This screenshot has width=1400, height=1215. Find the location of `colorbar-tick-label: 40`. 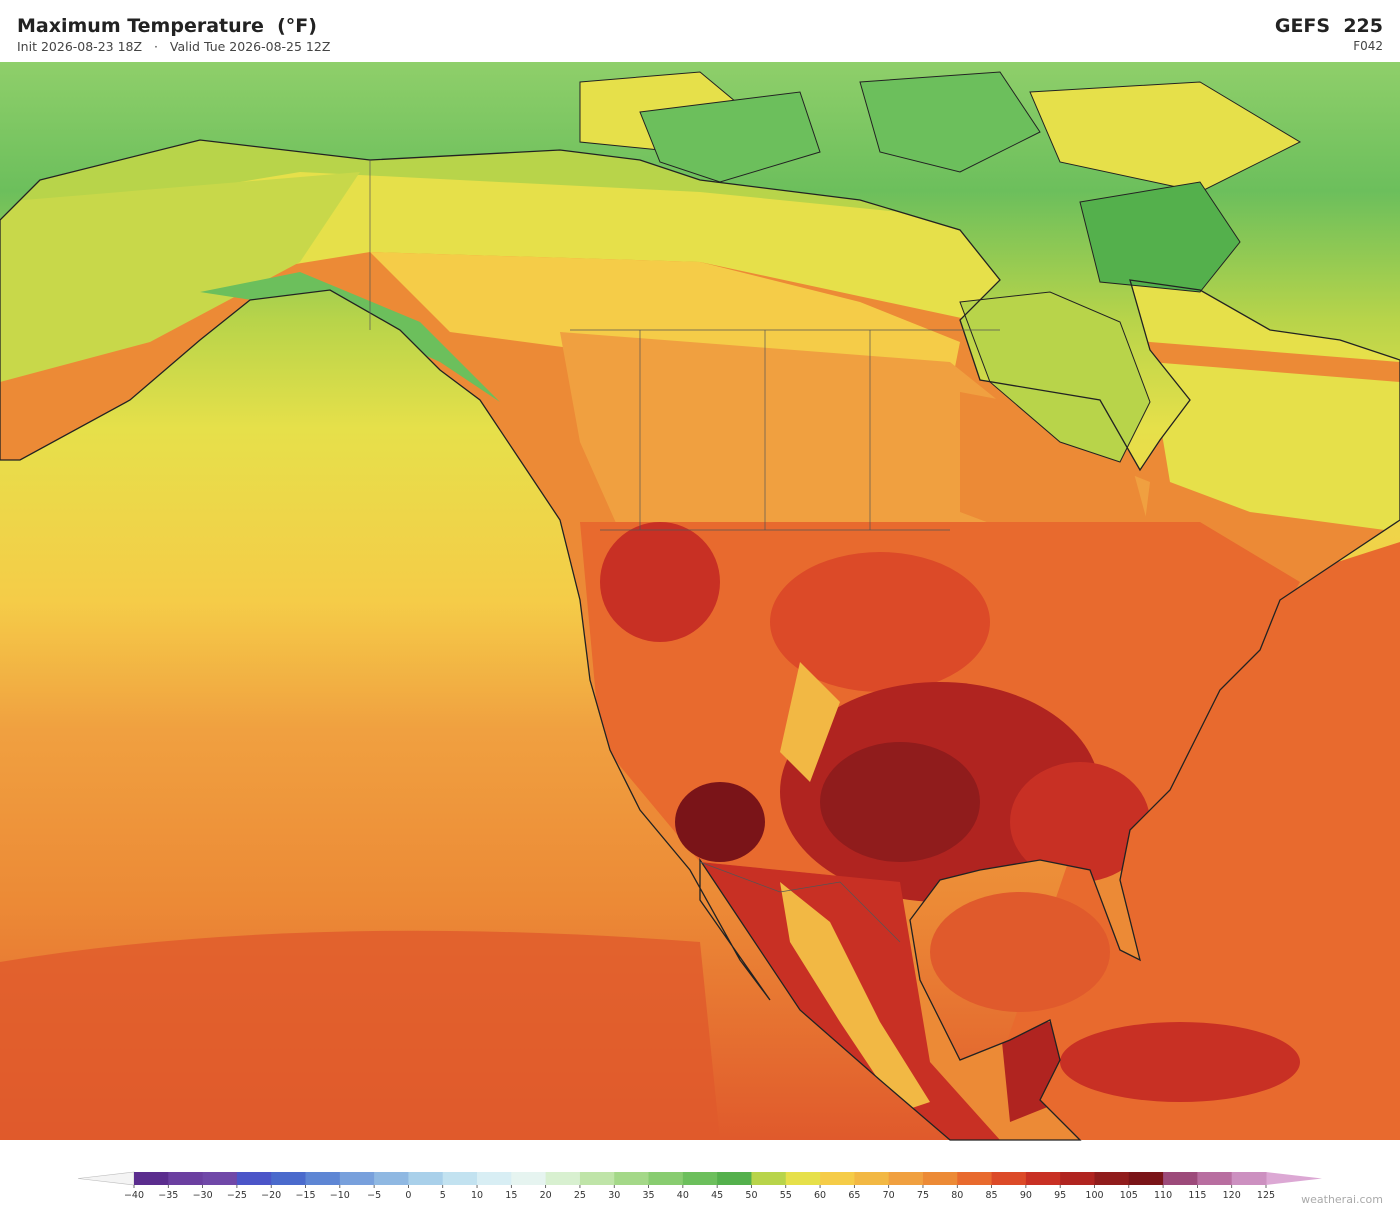

colorbar-tick-label: 40 is located at coordinates (683, 1195).